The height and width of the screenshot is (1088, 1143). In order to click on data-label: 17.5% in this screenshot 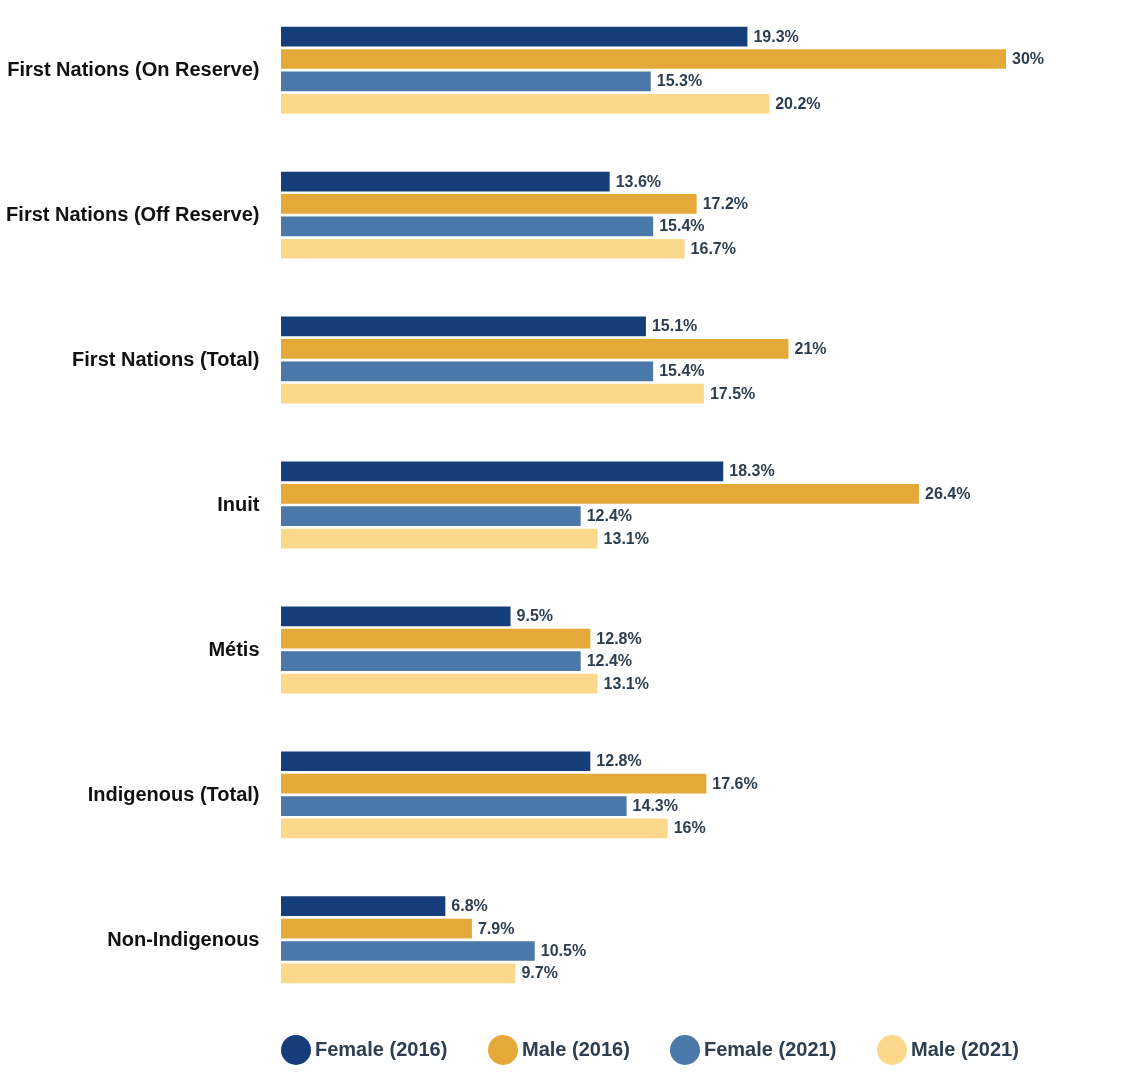, I will do `click(732, 393)`.